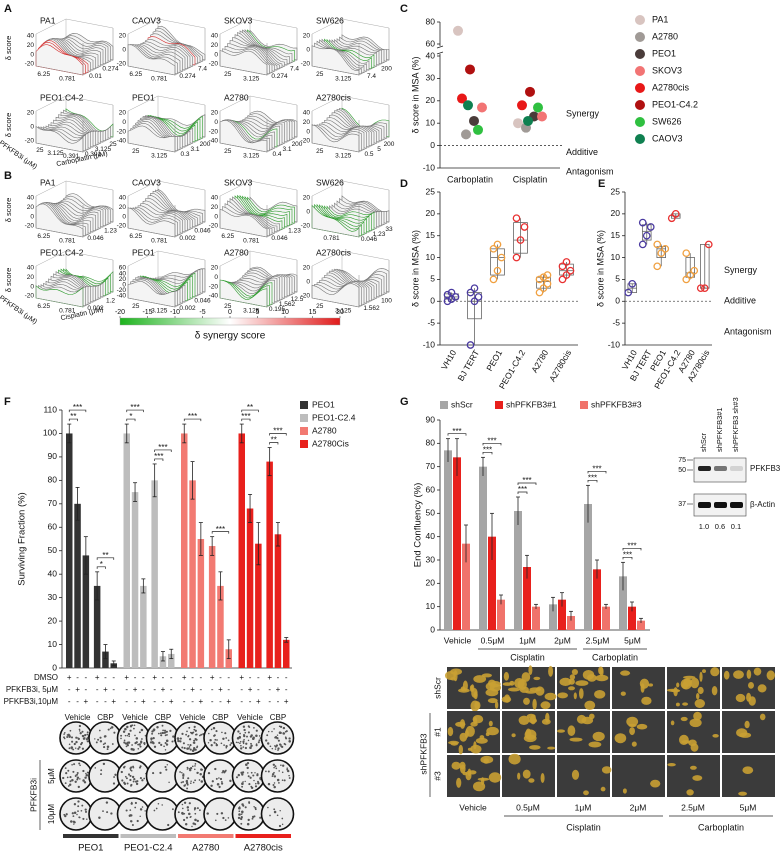 The width and height of the screenshot is (783, 857). What do you see at coordinates (228, 151) in the screenshot?
I see `x-tick-label: 25` at bounding box center [228, 151].